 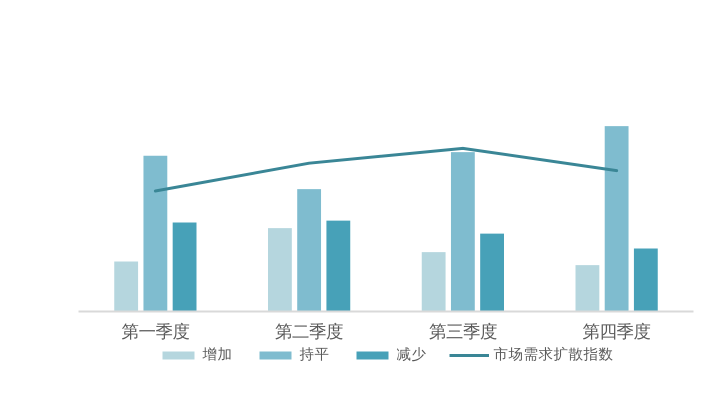 I want to click on x-tick-label: 第四季度, so click(x=616, y=332).